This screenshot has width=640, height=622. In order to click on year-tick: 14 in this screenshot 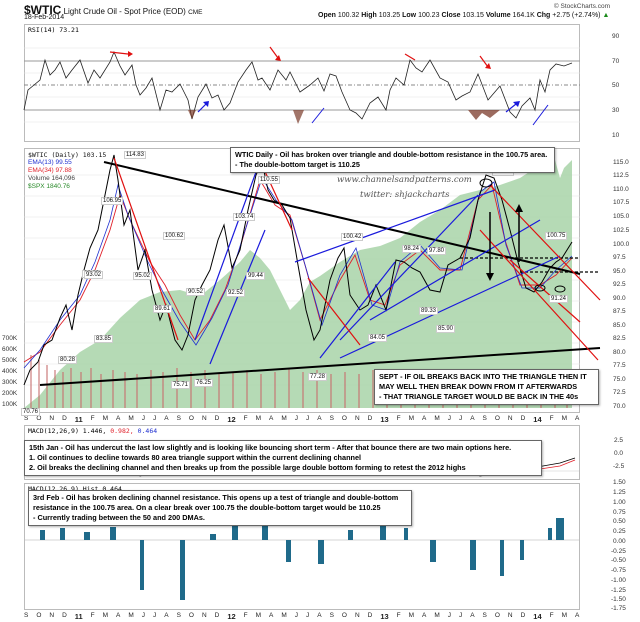, I will do `click(537, 616)`.